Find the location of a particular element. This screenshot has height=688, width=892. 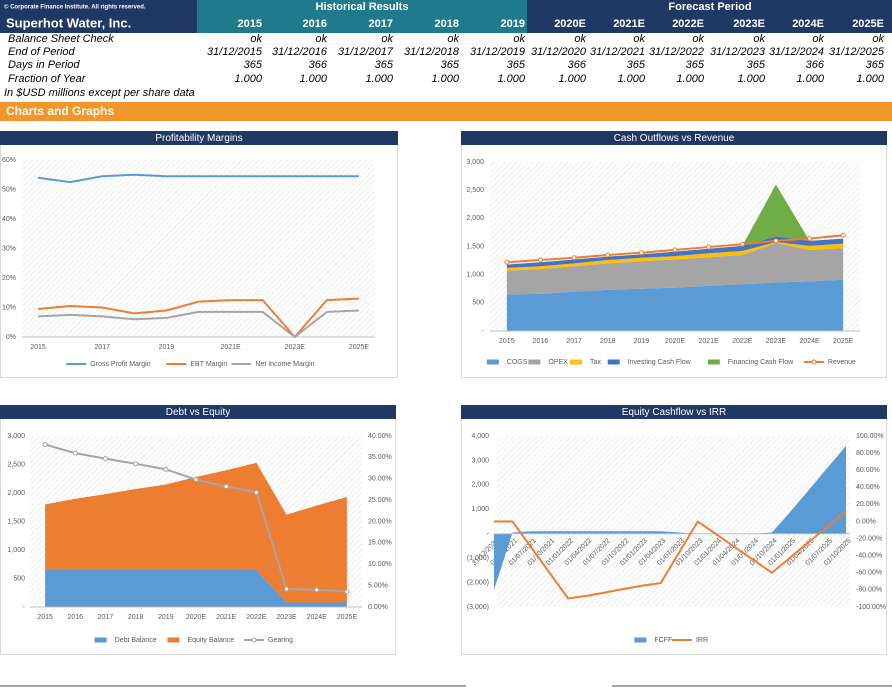

legend-label: Investing Cash Flow is located at coordinates (660, 362).